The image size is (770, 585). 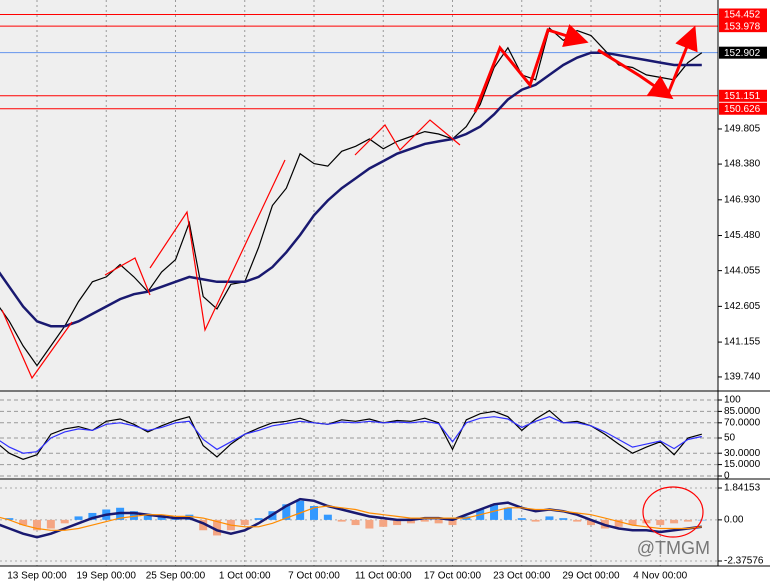 I want to click on level-label: 153.978, so click(x=742, y=26).